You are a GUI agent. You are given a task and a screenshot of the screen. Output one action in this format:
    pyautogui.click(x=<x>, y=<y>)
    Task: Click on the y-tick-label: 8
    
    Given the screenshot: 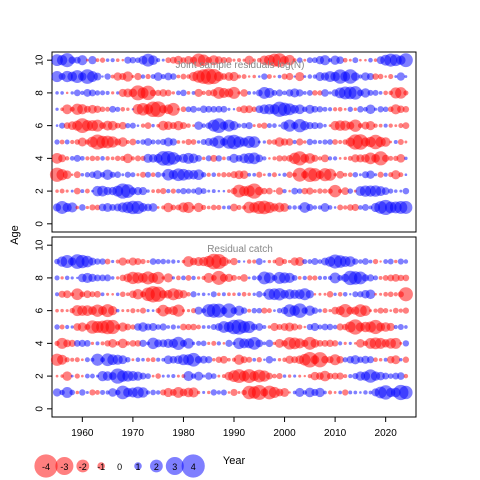 What is the action you would take?
    pyautogui.click(x=40, y=278)
    